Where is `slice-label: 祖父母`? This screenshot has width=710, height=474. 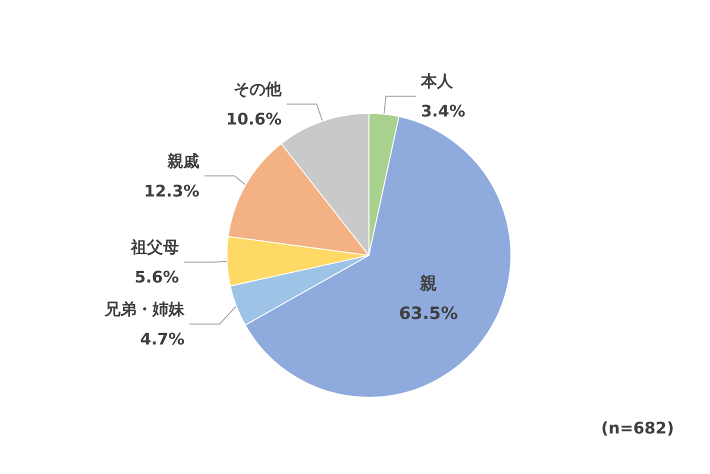 slice-label: 祖父母 is located at coordinates (154, 247).